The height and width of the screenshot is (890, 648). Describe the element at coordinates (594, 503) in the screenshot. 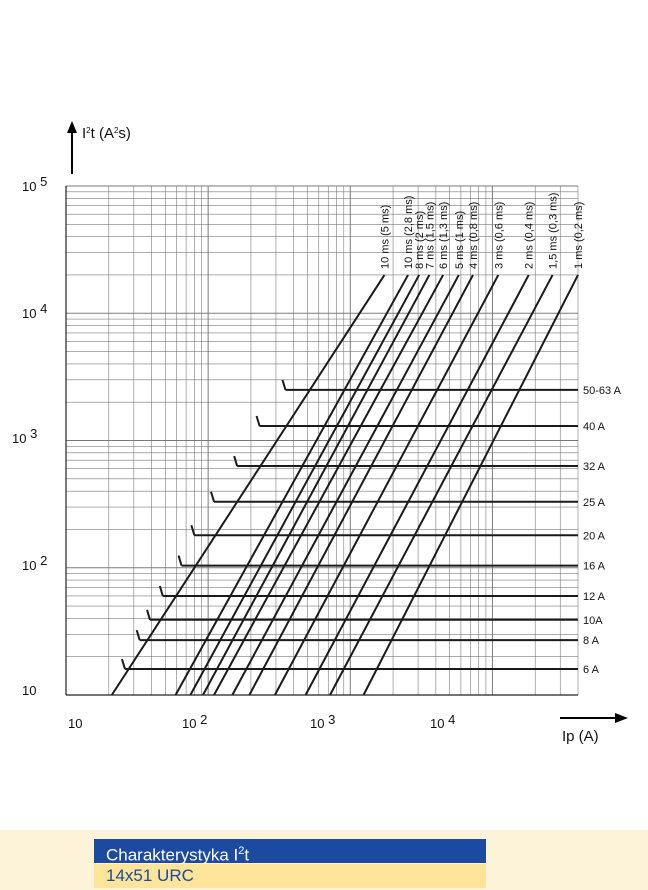

I see `rating-label: 25 A` at that location.